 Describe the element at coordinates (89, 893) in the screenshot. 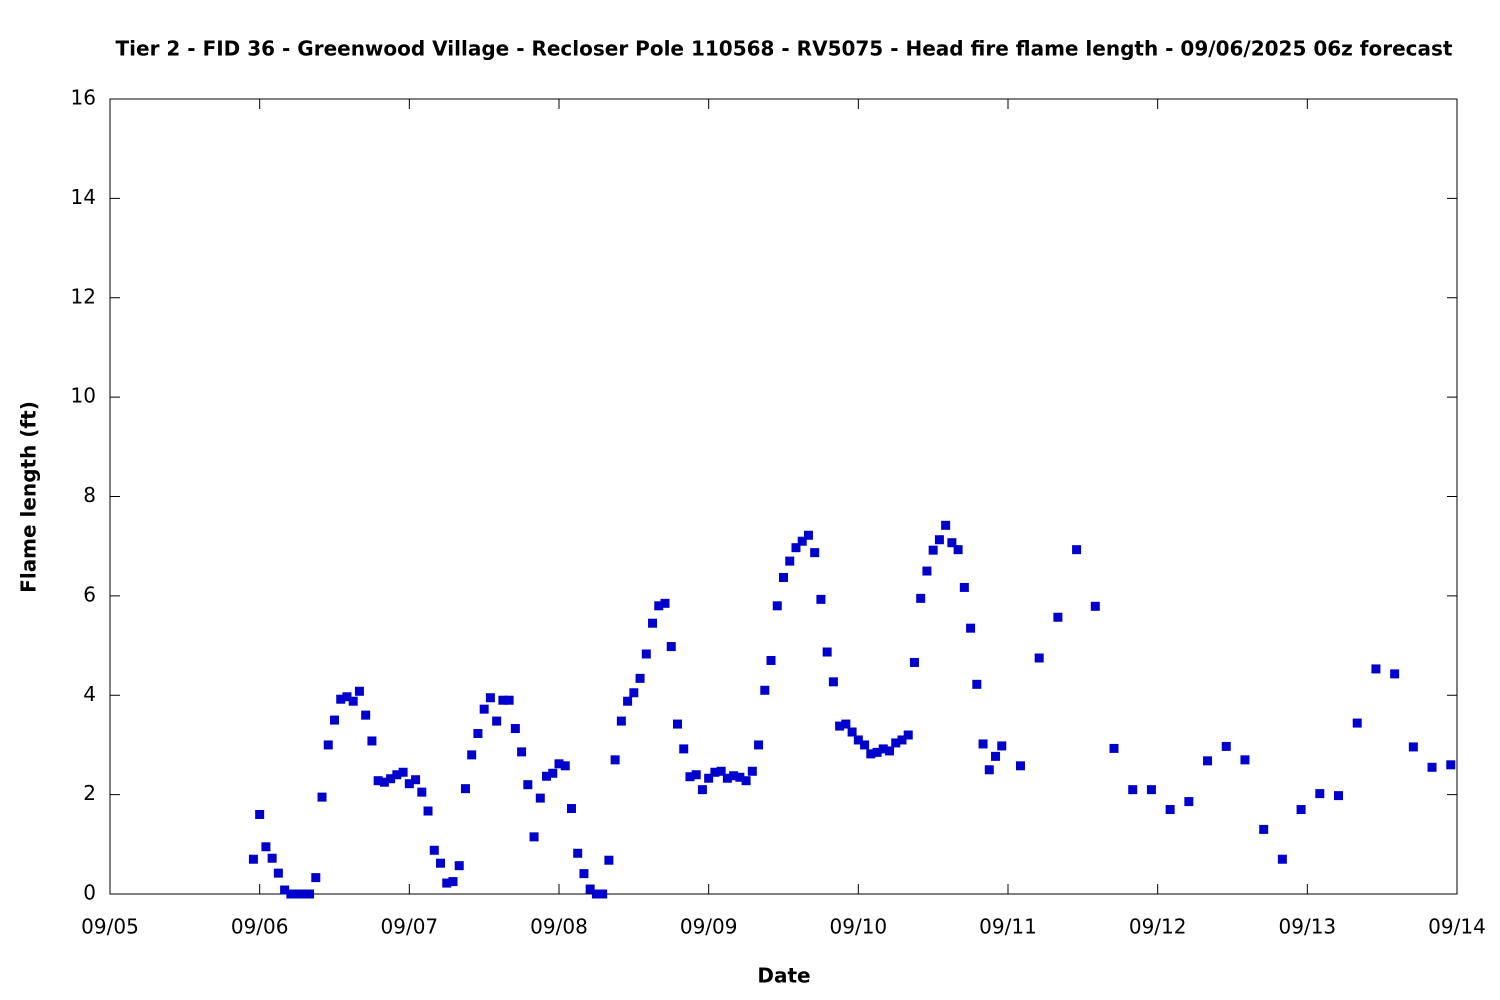

I see `y-tick-label: 0` at that location.